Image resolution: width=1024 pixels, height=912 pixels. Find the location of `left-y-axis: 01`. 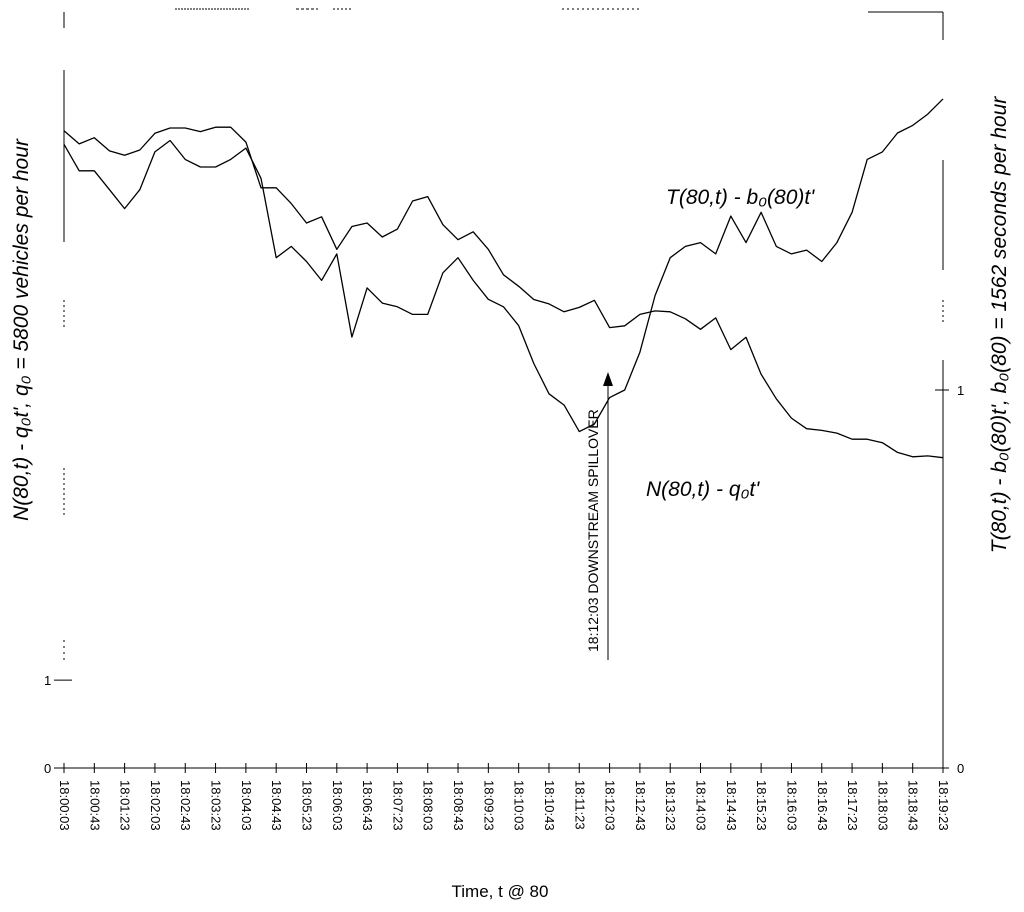

left-y-axis: 01 is located at coordinates (58, 724).